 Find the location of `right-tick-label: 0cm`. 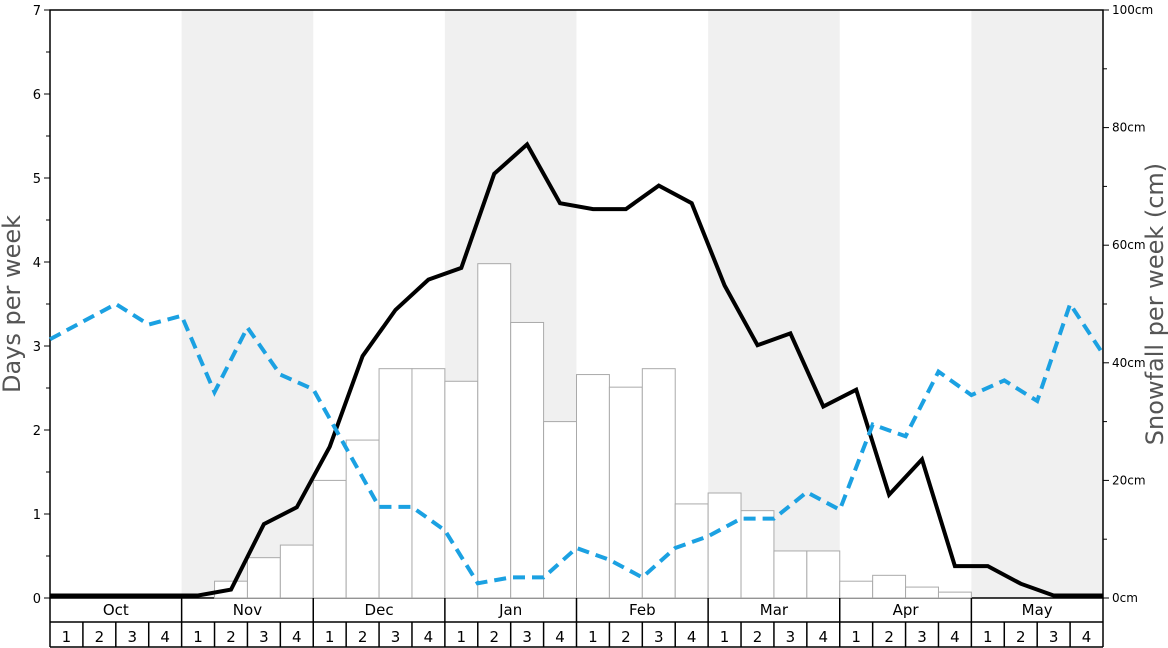

right-tick-label: 0cm is located at coordinates (1125, 598).